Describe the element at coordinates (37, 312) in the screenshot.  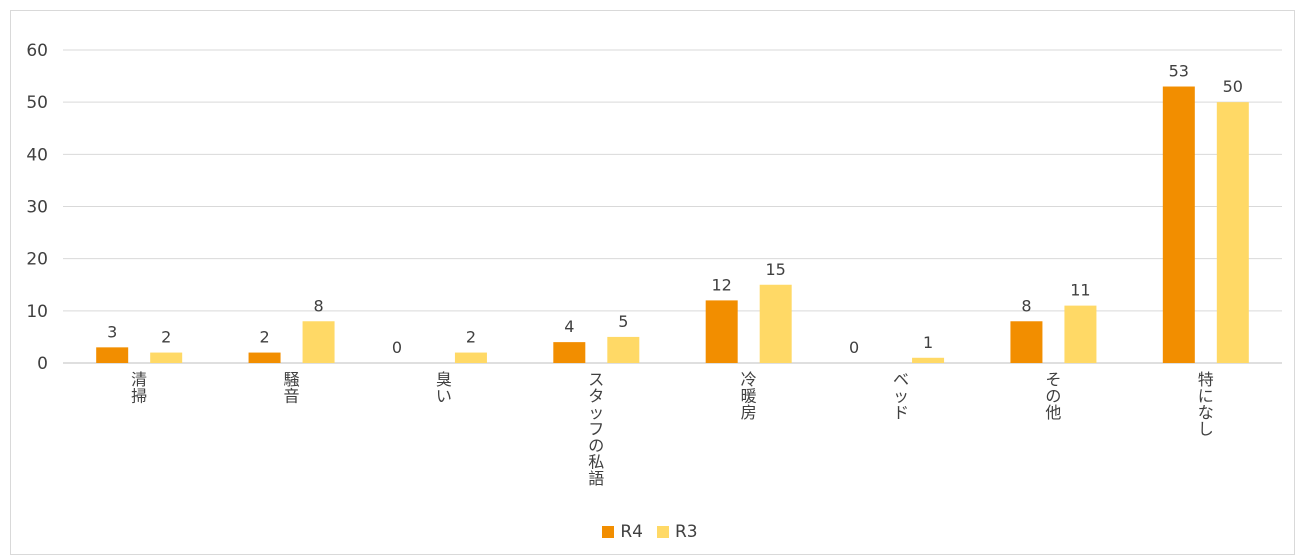
I see `y-tick-label: 10` at that location.